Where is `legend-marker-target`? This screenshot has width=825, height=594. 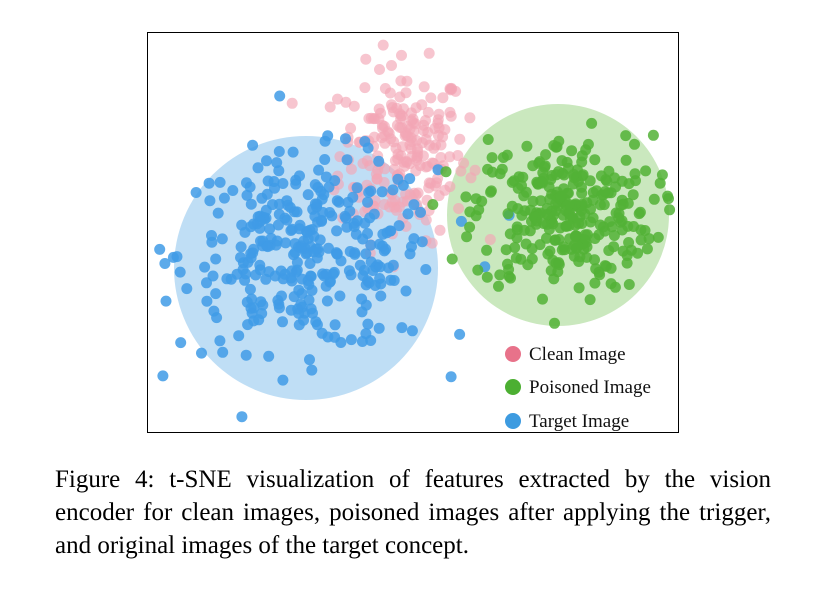
legend-marker-target is located at coordinates (513, 421).